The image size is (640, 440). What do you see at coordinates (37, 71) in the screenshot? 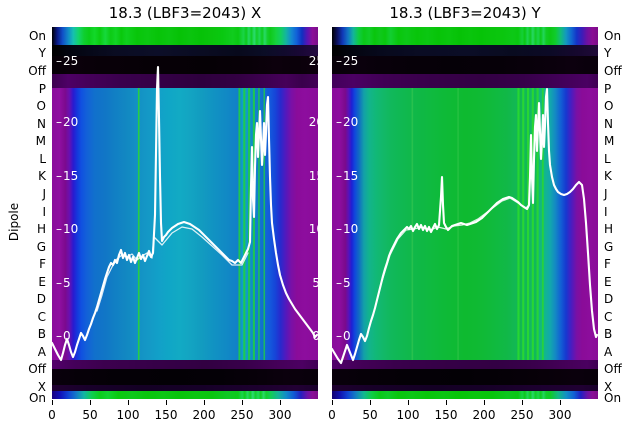
I see `cat-left-2: Off` at bounding box center [37, 71].